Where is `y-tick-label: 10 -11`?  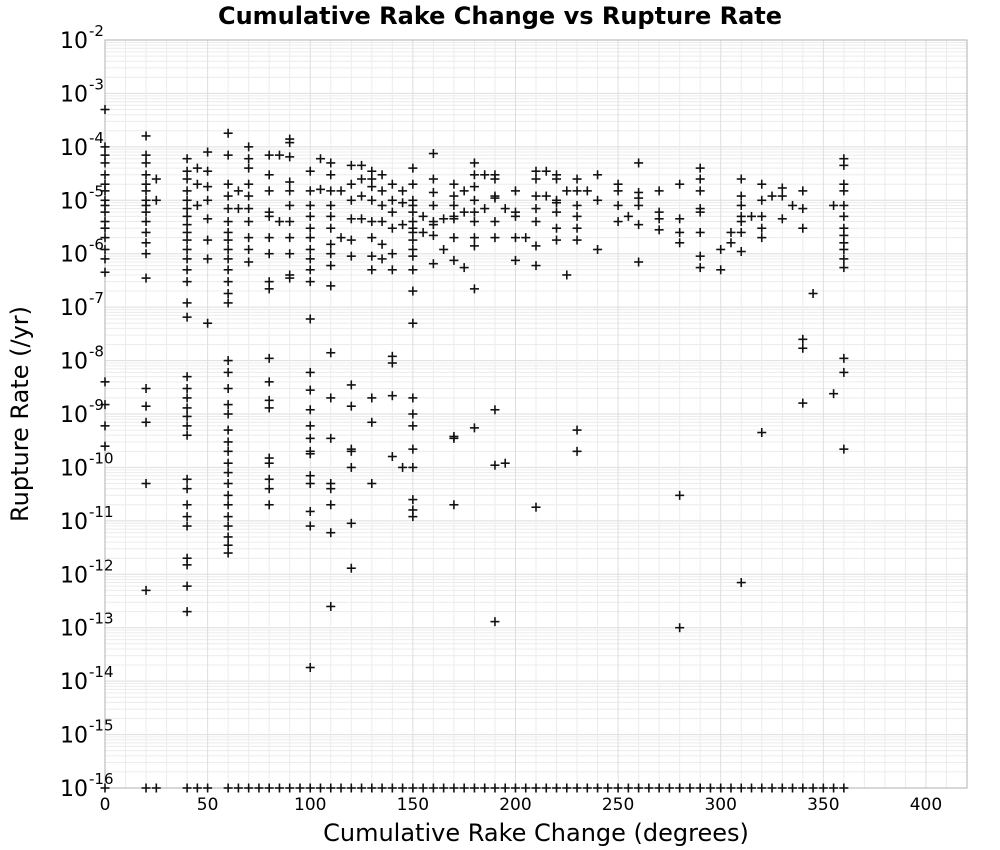
y-tick-label: 10 -11 is located at coordinates (87, 519).